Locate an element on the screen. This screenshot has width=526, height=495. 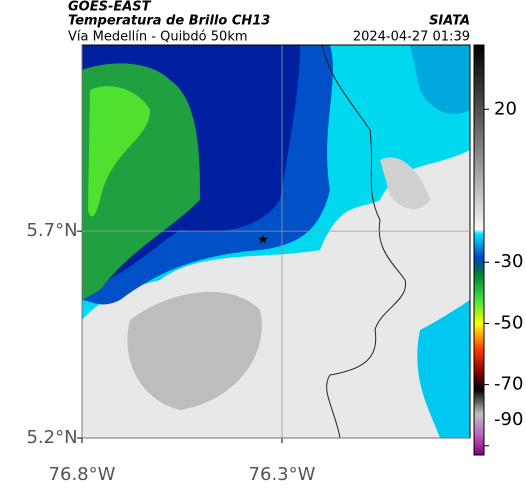
colorbar-tick-label: -30 is located at coordinates (508, 261).